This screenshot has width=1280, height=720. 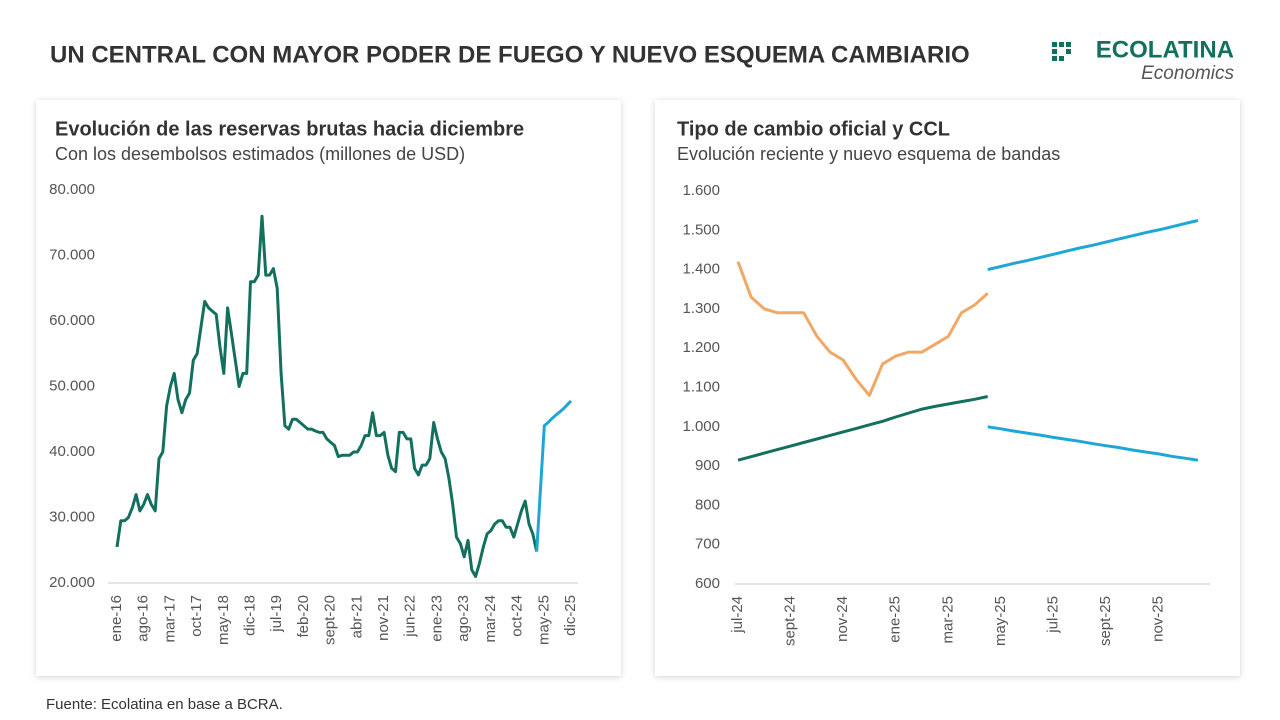 I want to click on logo-icon, so click(x=1061, y=51).